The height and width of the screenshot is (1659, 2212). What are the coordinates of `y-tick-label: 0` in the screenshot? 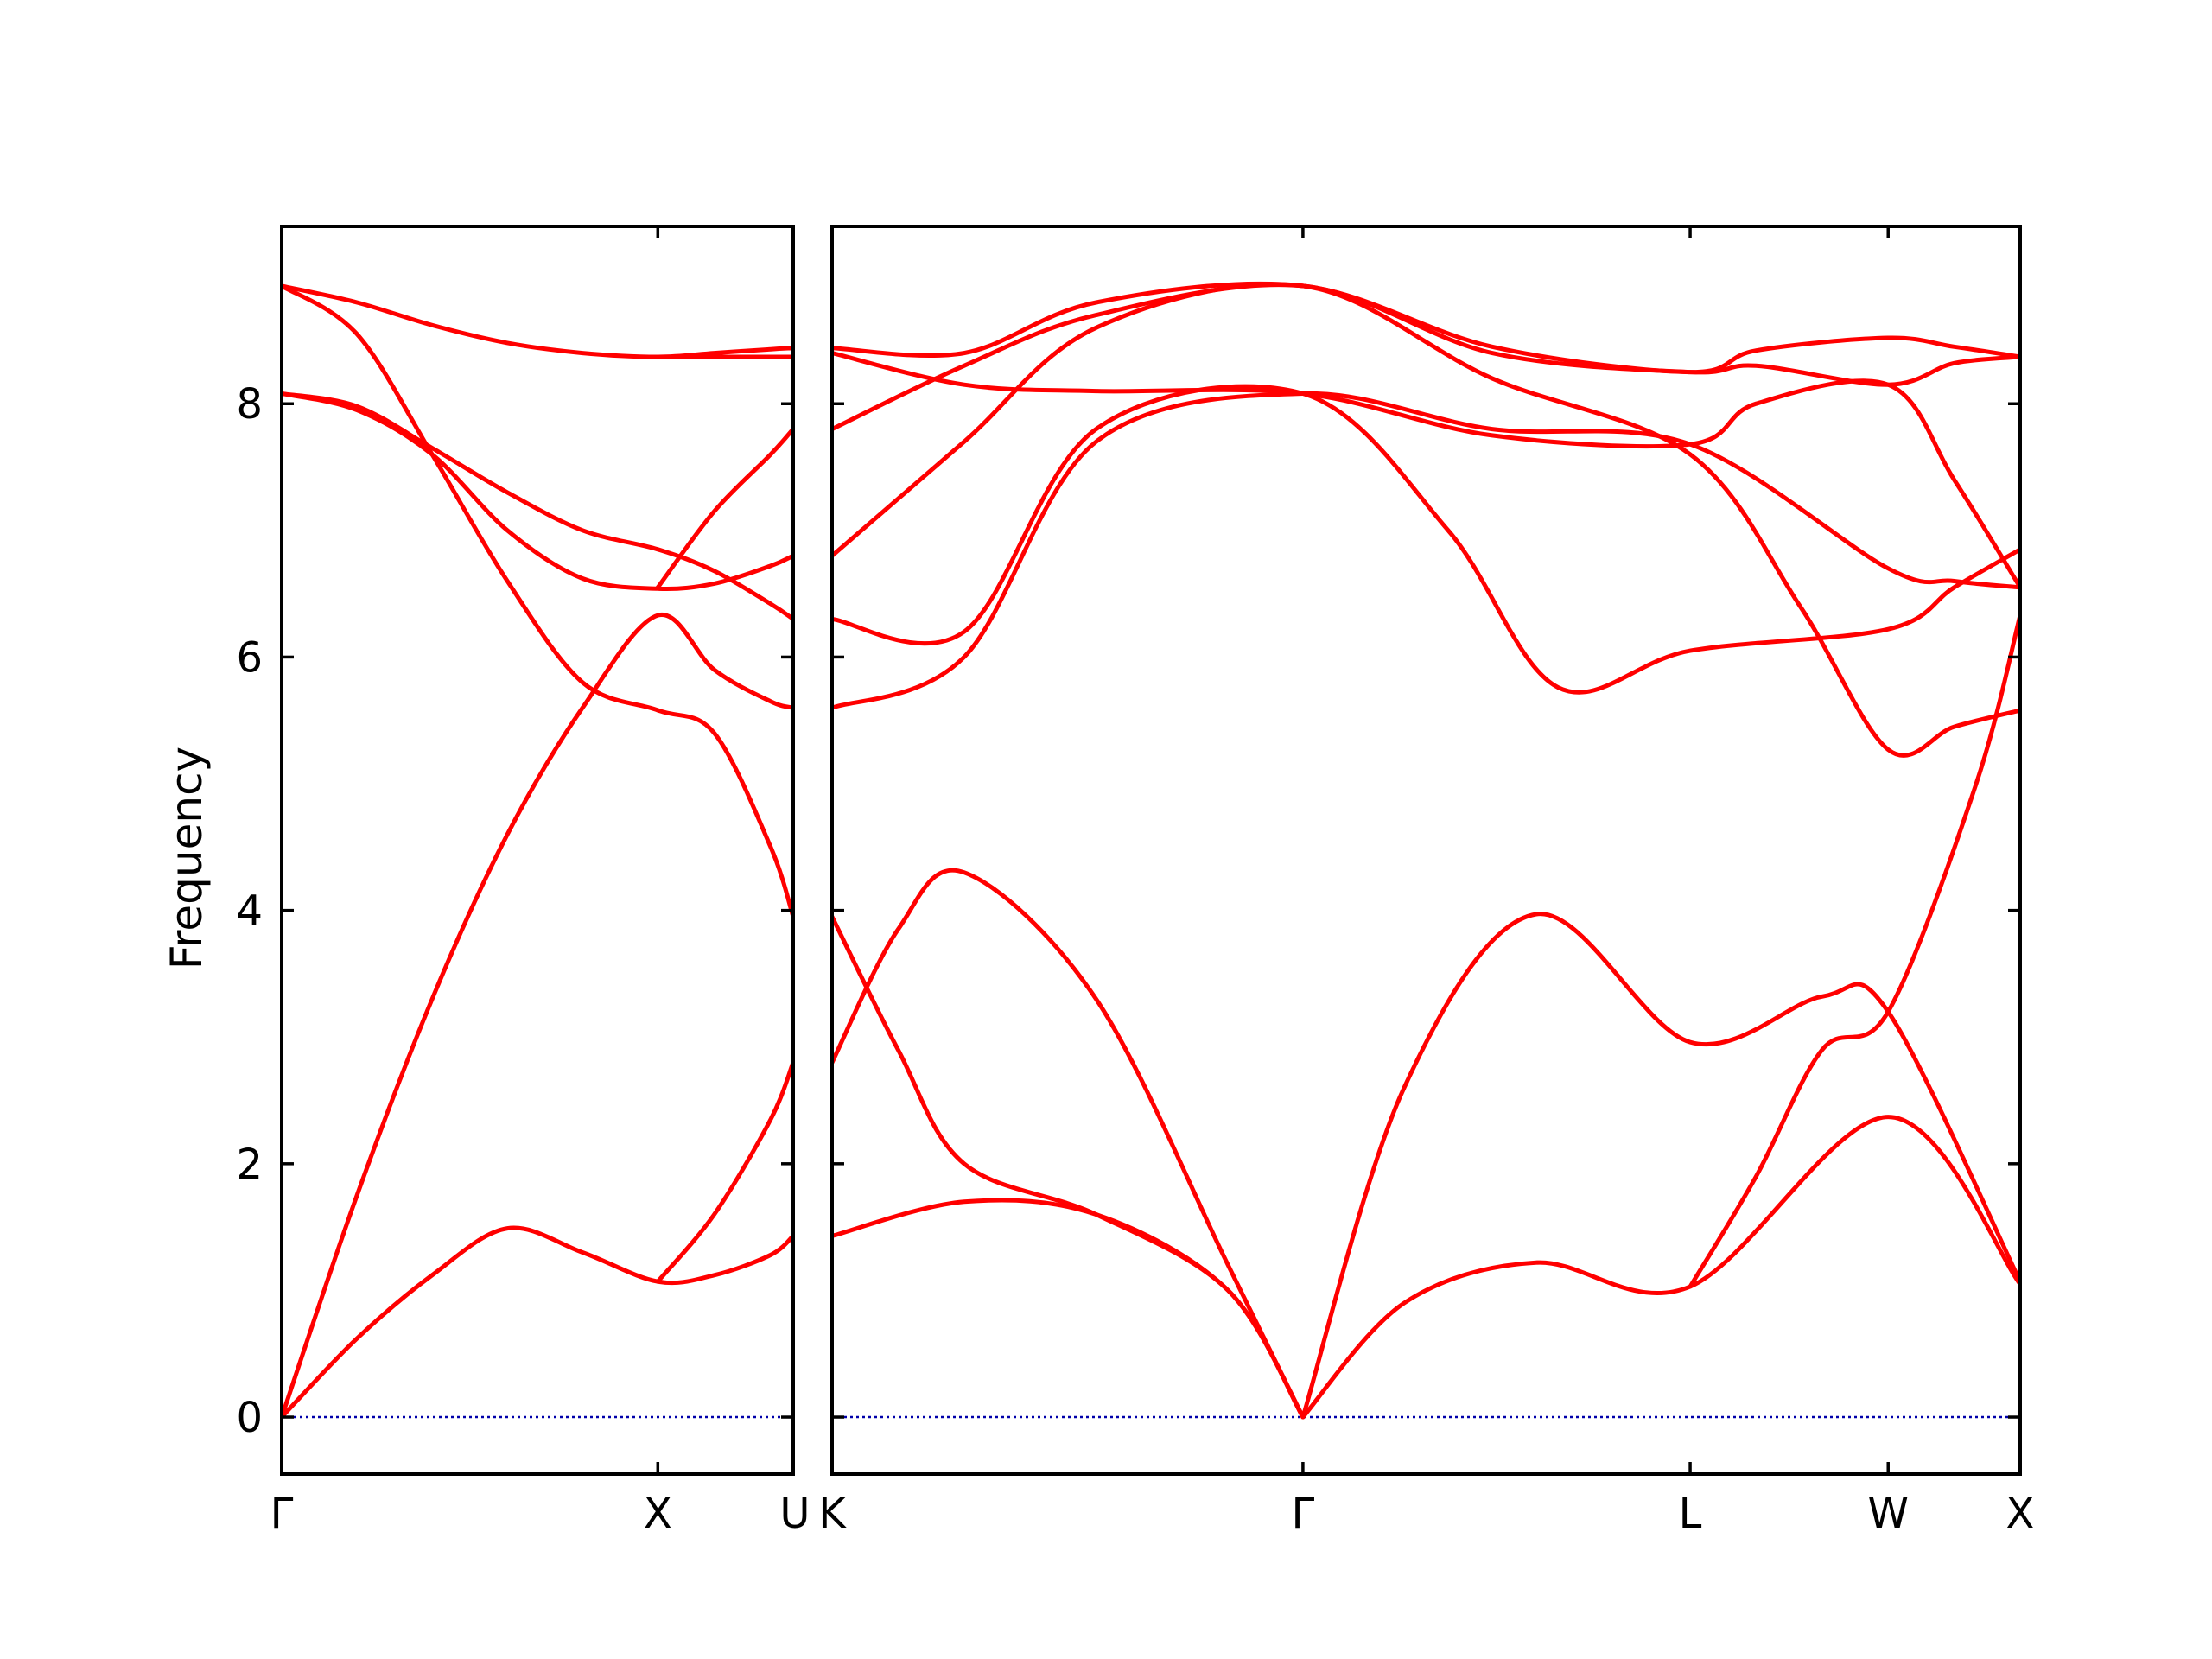 It's located at (249, 1418).